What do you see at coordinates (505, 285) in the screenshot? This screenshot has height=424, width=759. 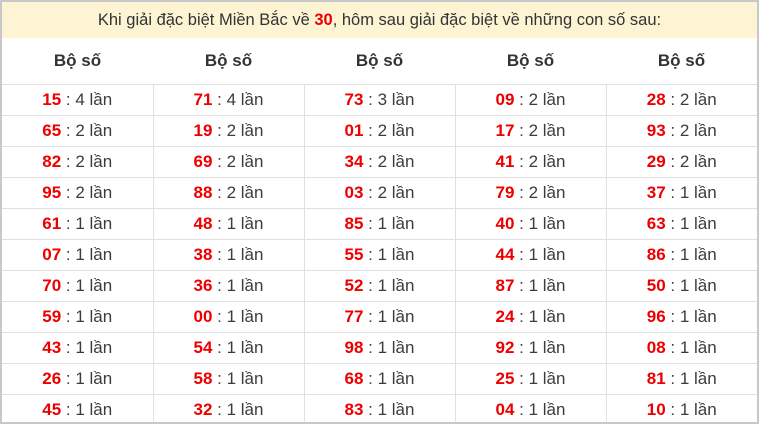 I see `number-value: 87` at bounding box center [505, 285].